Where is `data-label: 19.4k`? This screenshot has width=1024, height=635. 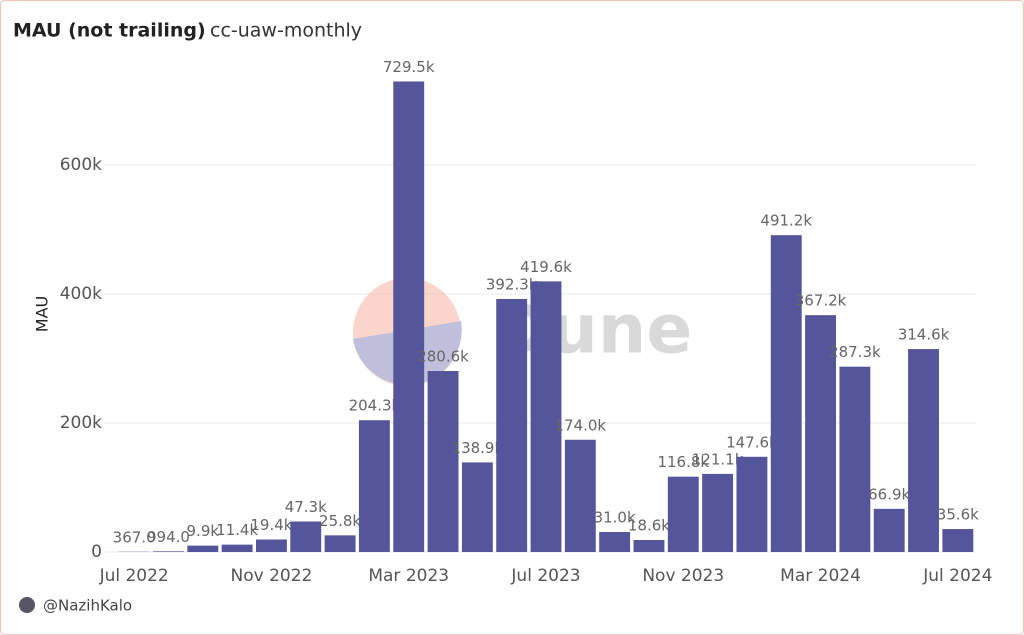
data-label: 19.4k is located at coordinates (271, 525).